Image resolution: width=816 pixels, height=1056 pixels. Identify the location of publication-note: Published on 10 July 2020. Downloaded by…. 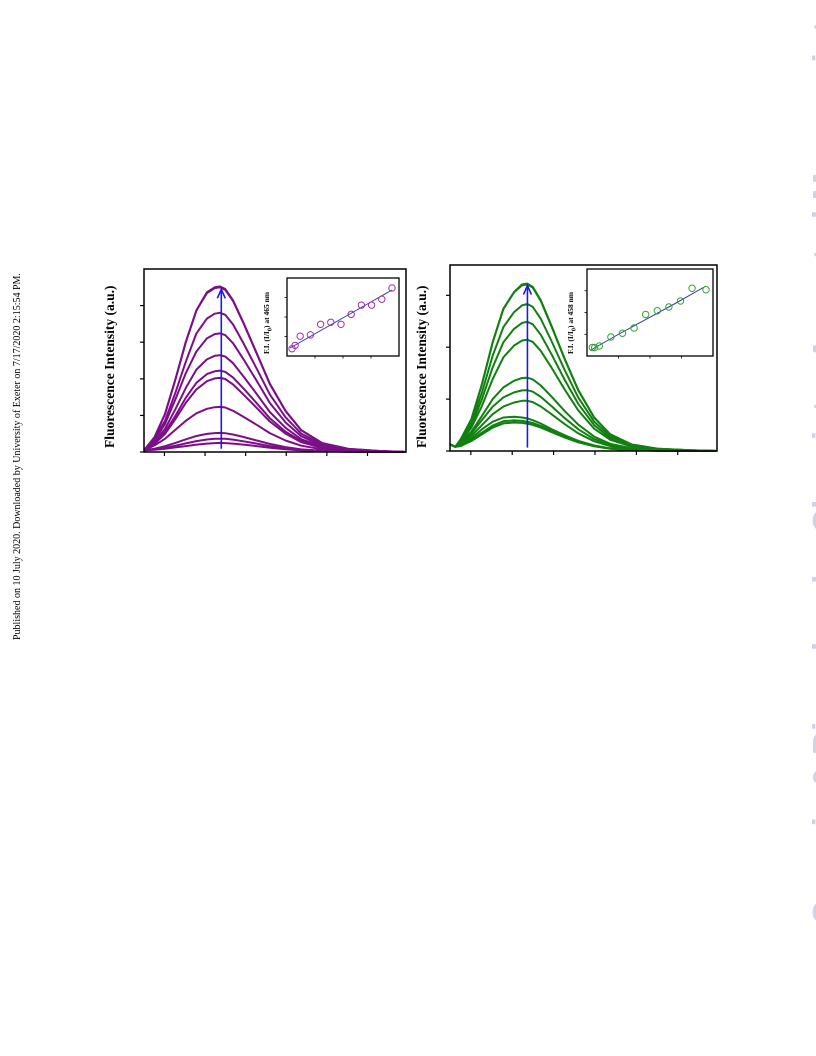
(17, 456).